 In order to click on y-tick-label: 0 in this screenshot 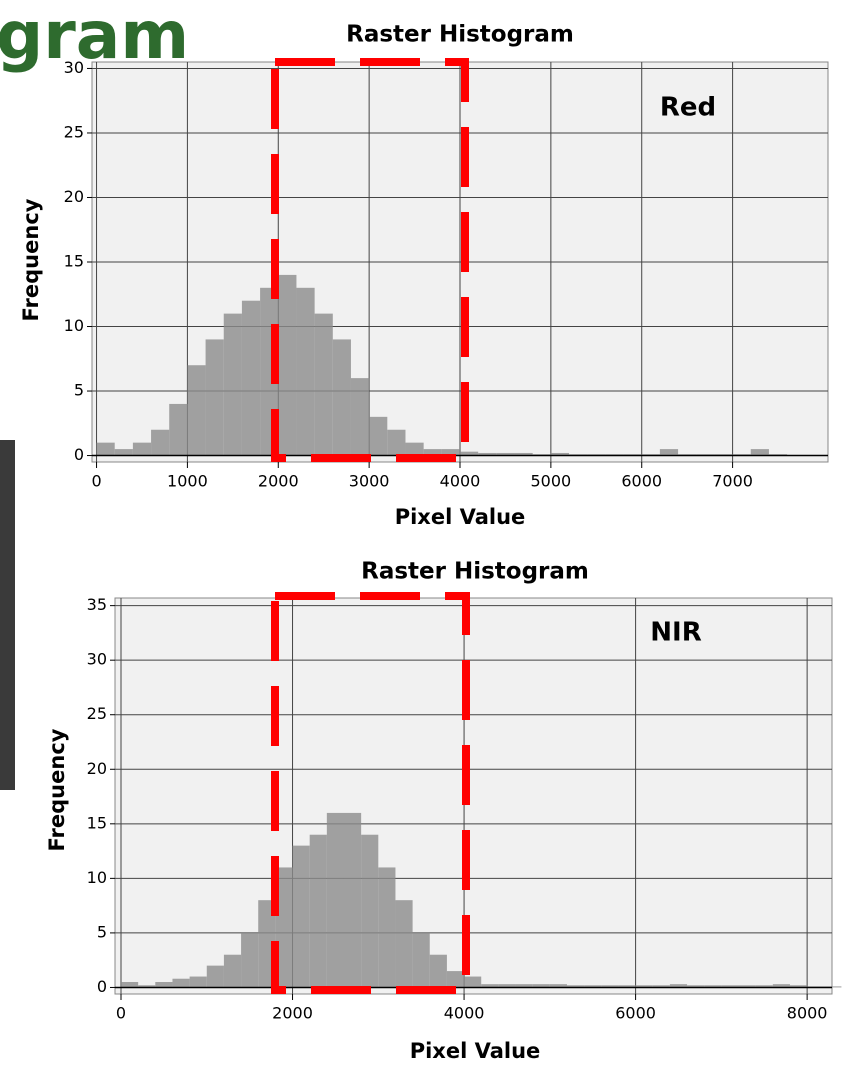, I will do `click(79, 454)`.